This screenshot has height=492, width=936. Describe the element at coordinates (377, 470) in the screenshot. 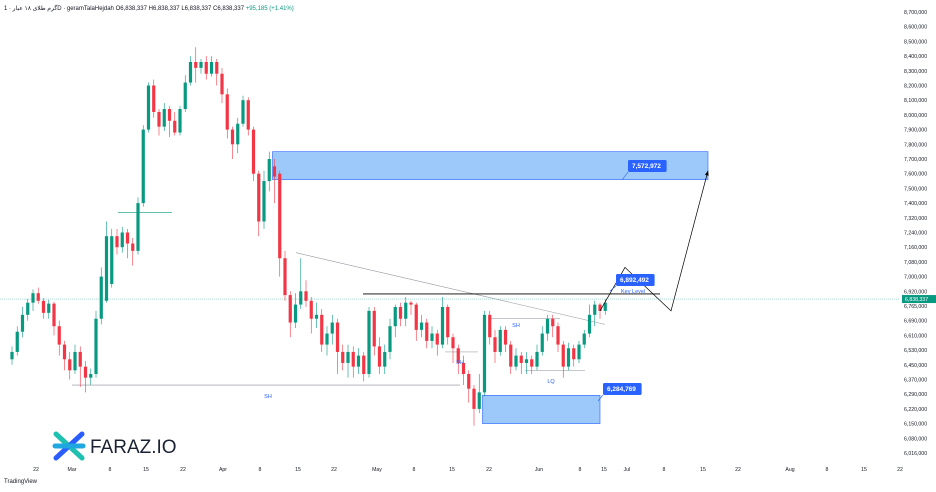

I see `x-tick-label: May` at that location.